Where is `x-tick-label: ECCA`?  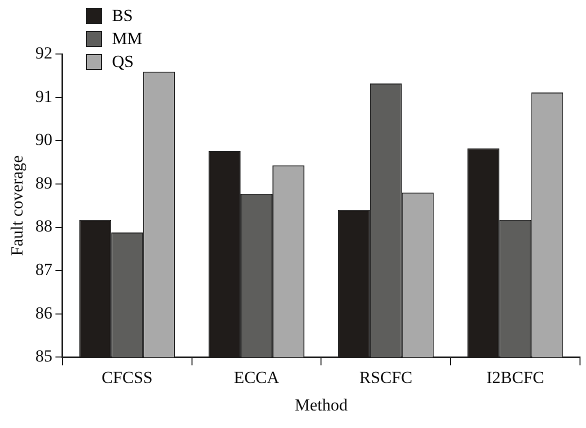 x-tick-label: ECCA is located at coordinates (257, 377).